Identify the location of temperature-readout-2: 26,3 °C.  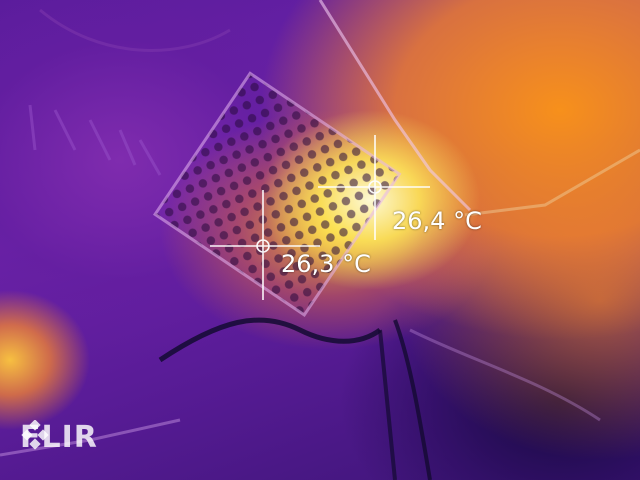
(326, 264).